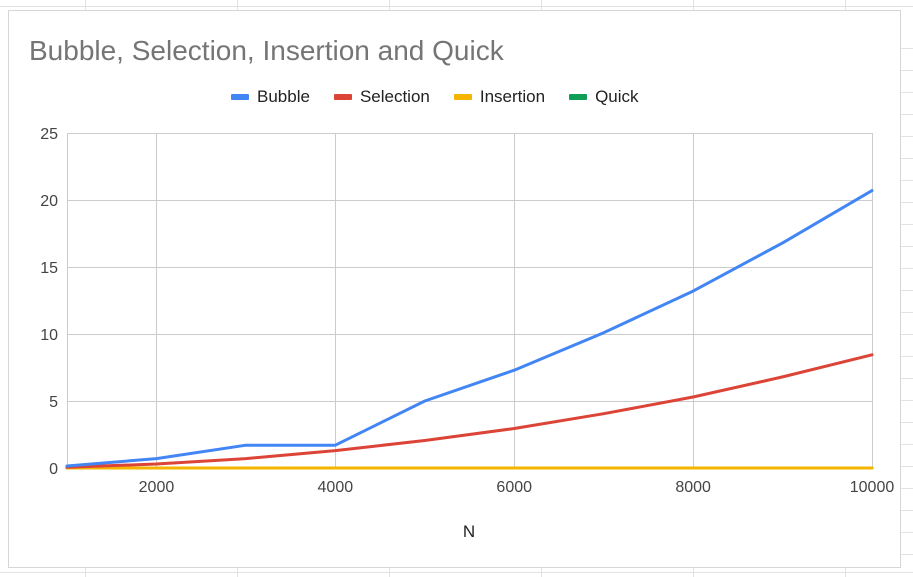 The height and width of the screenshot is (577, 913). What do you see at coordinates (394, 96) in the screenshot?
I see `legend-label: Selection` at bounding box center [394, 96].